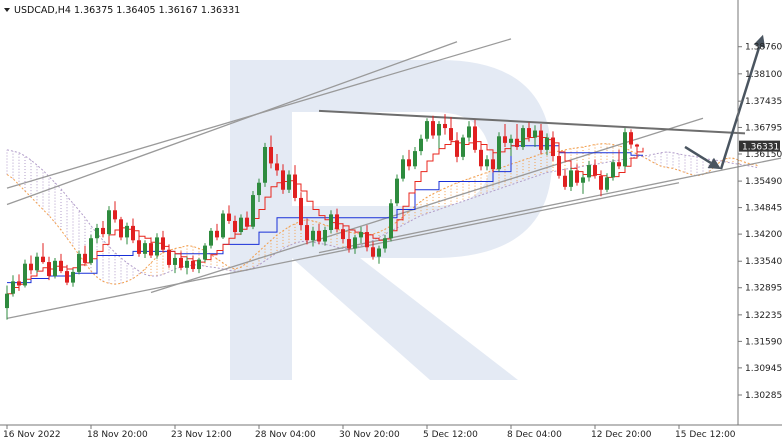 This screenshot has width=782, height=443. I want to click on y-tick-label: 1.36150, so click(763, 155).